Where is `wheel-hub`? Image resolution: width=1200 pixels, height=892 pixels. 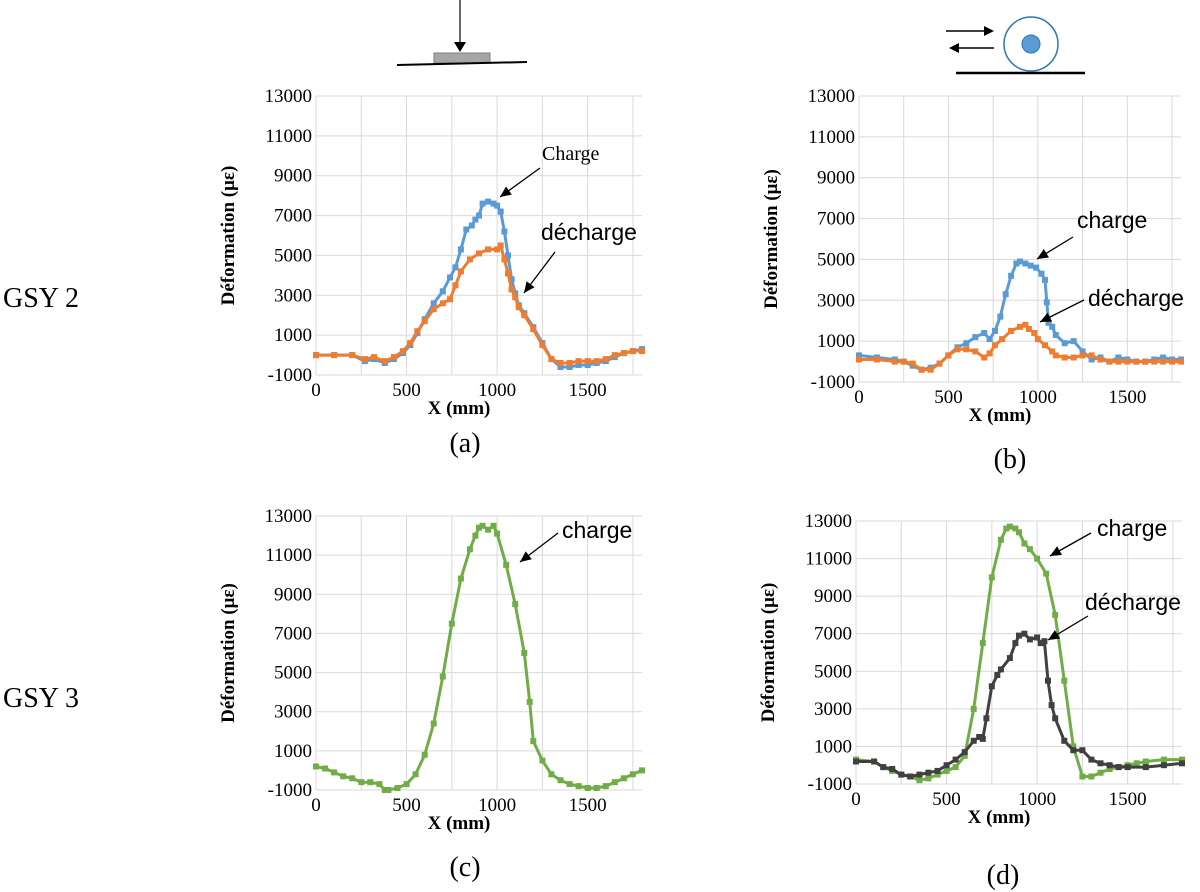 wheel-hub is located at coordinates (1031, 44).